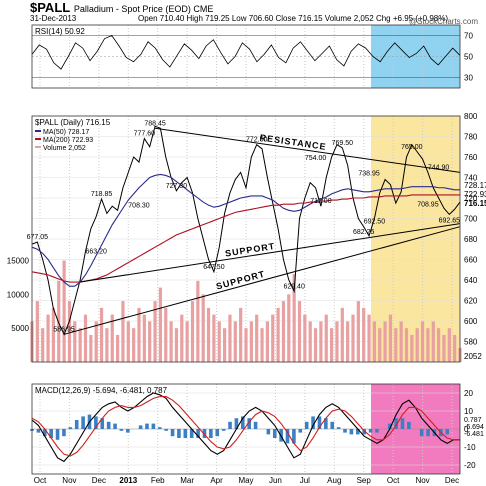  Describe the element at coordinates (452, 480) in the screenshot. I see `x-tick-label: Dec` at that location.